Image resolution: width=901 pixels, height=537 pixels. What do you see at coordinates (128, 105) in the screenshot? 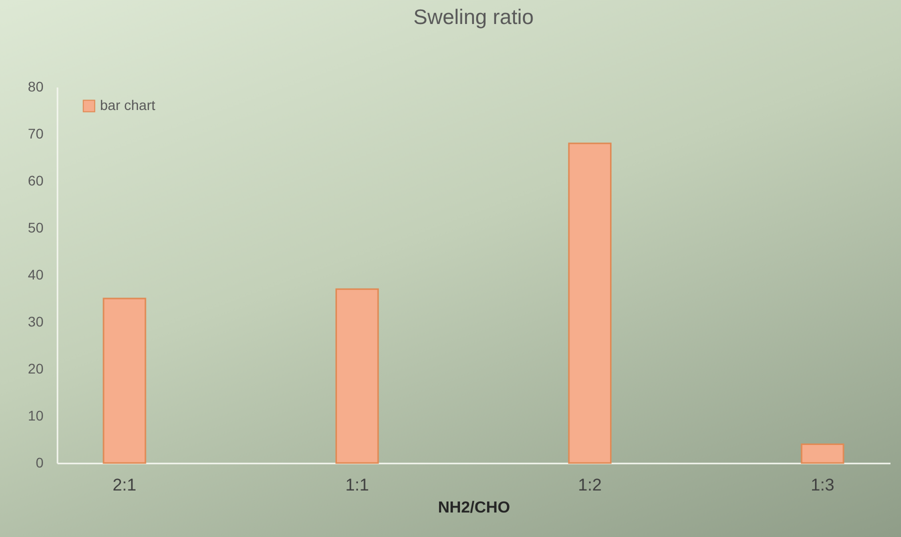
I see `legend-label: bar chart` at bounding box center [128, 105].